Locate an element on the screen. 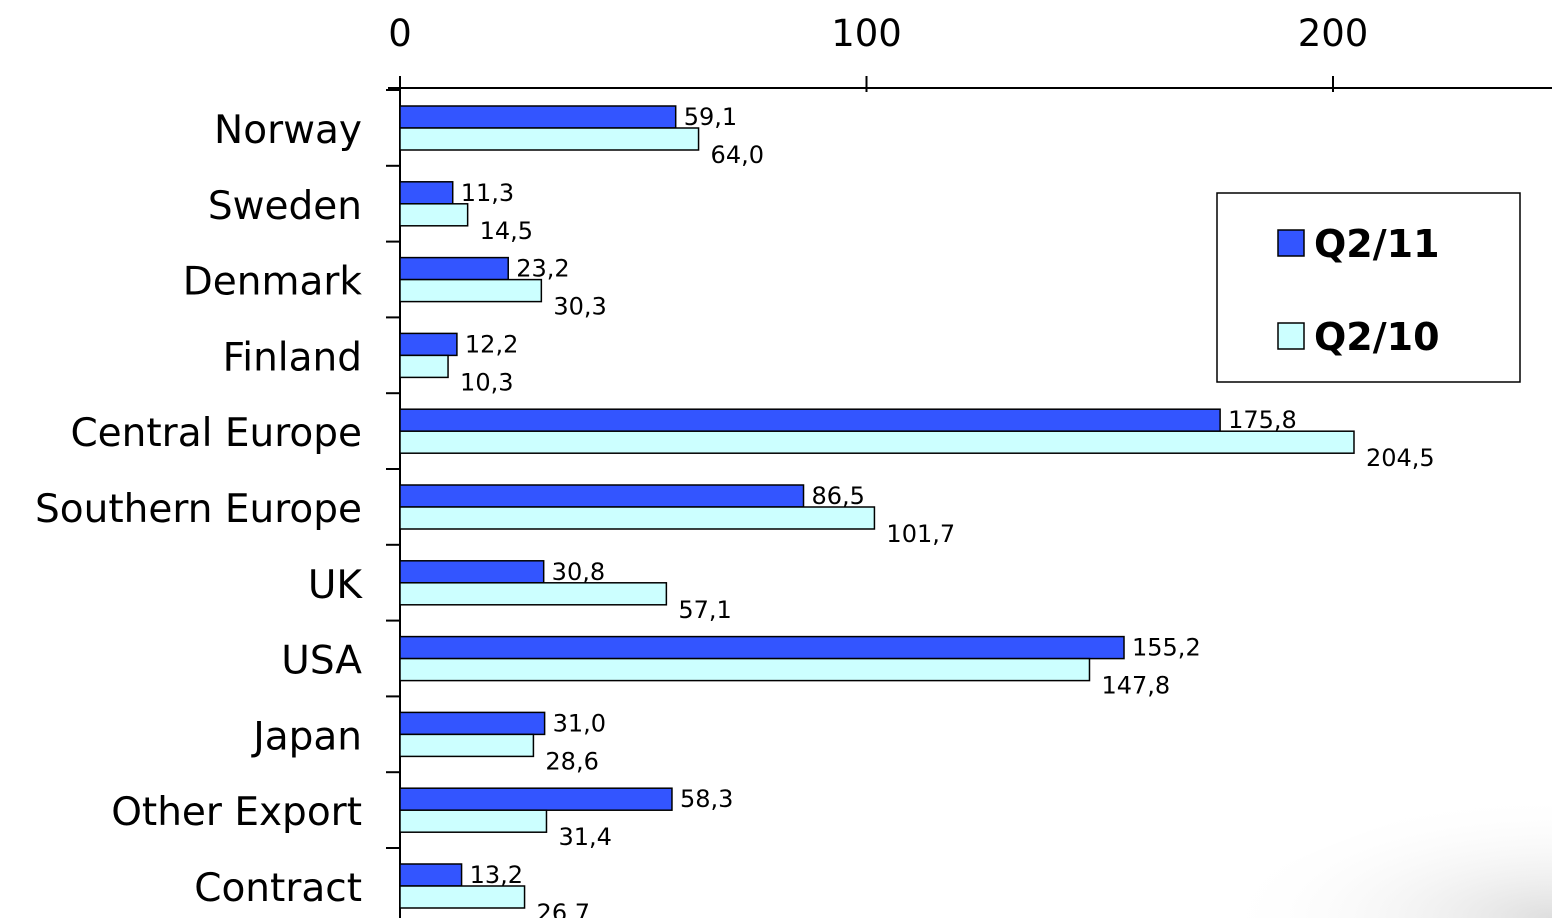 This screenshot has height=918, width=1552. value-label-q2-10-southern-europe: 101,7 is located at coordinates (920, 534).